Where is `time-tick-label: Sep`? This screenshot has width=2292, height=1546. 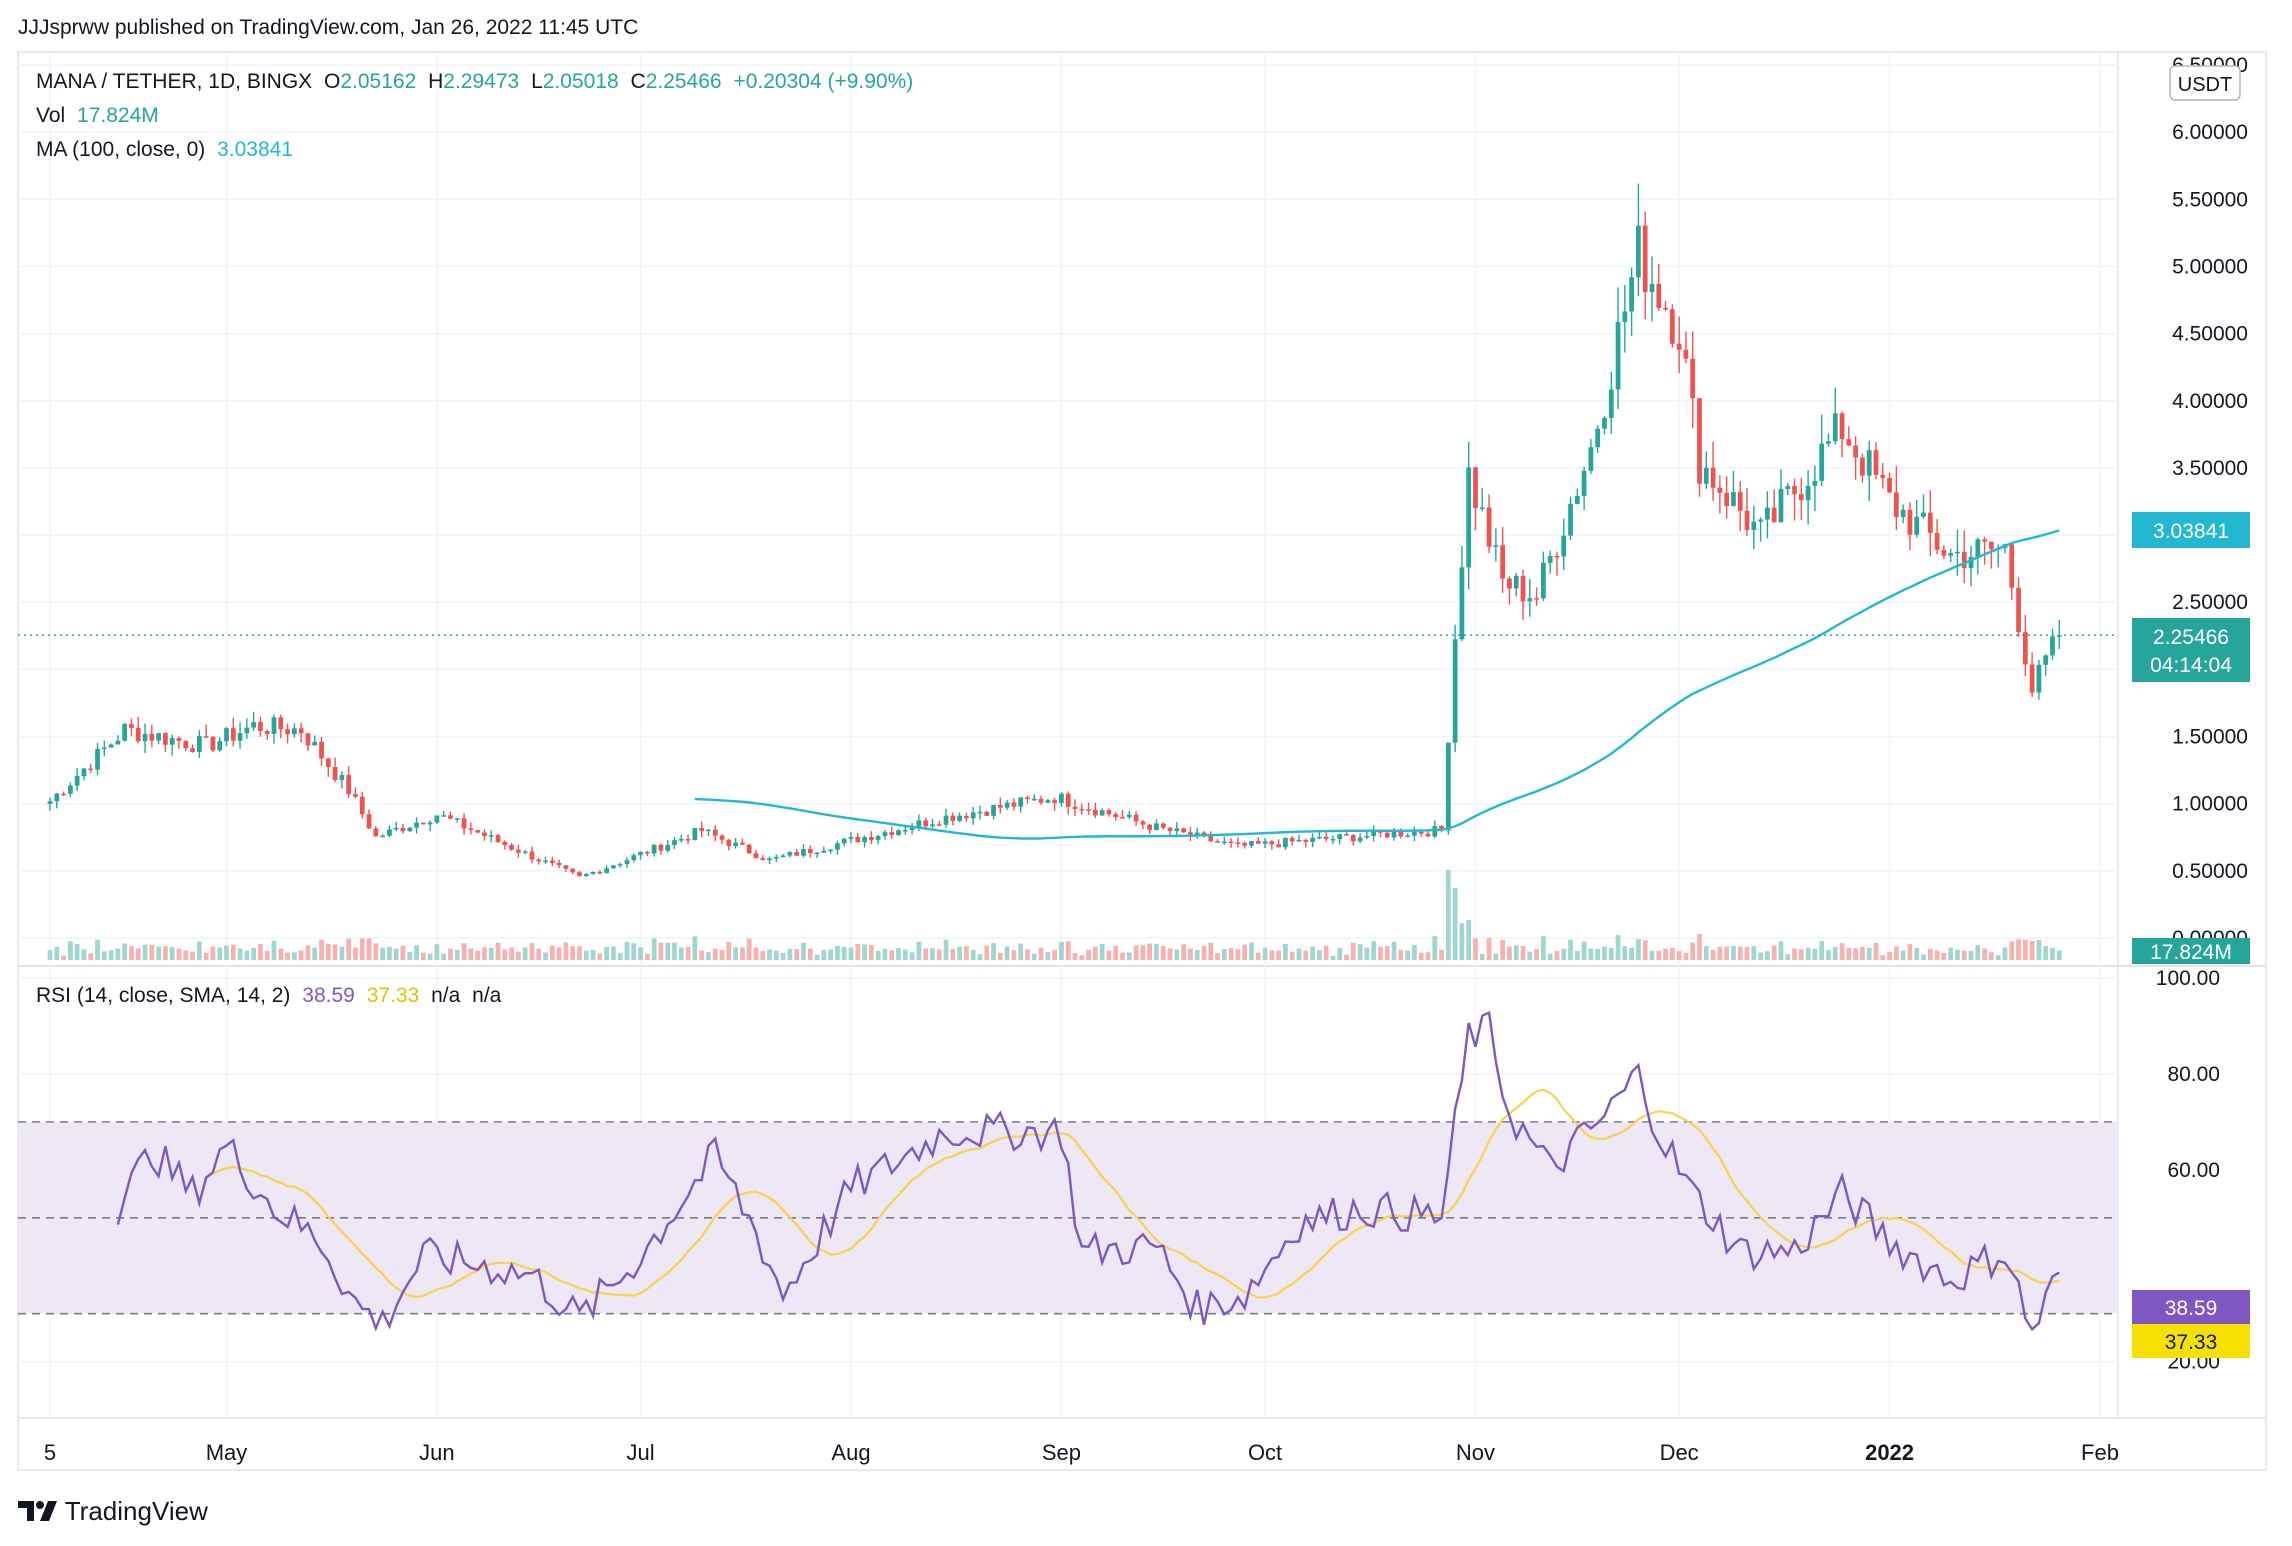 time-tick-label: Sep is located at coordinates (1061, 1452).